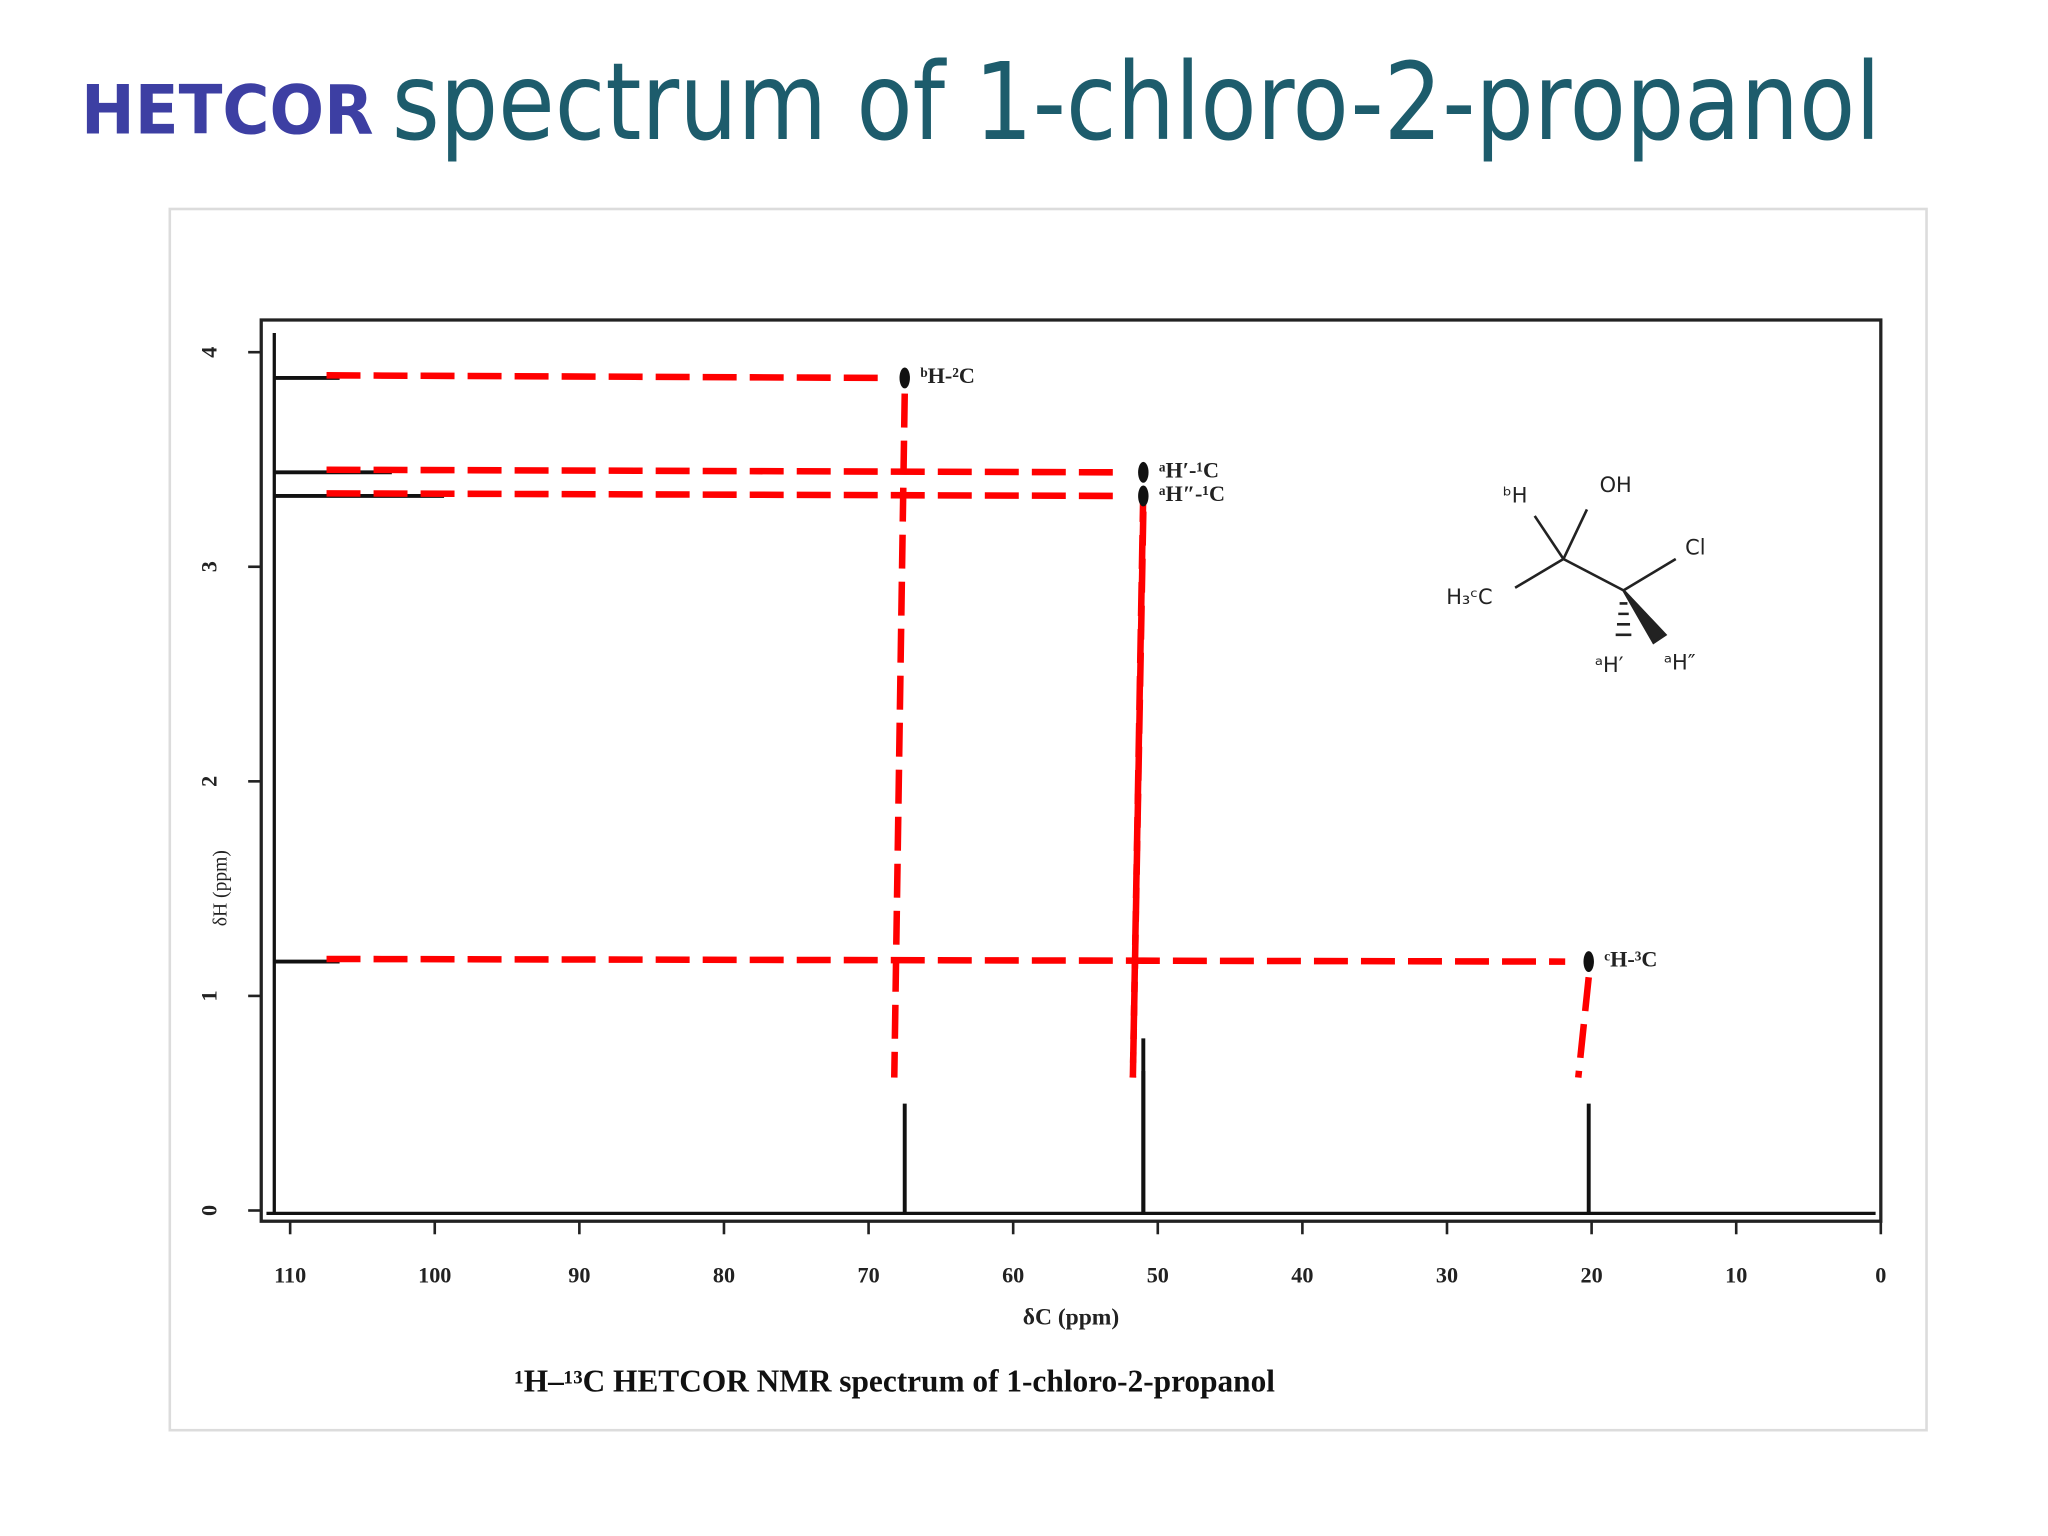 The height and width of the screenshot is (1536, 2048). Describe the element at coordinates (1680, 663) in the screenshot. I see `atom-label: ᵃH″` at that location.